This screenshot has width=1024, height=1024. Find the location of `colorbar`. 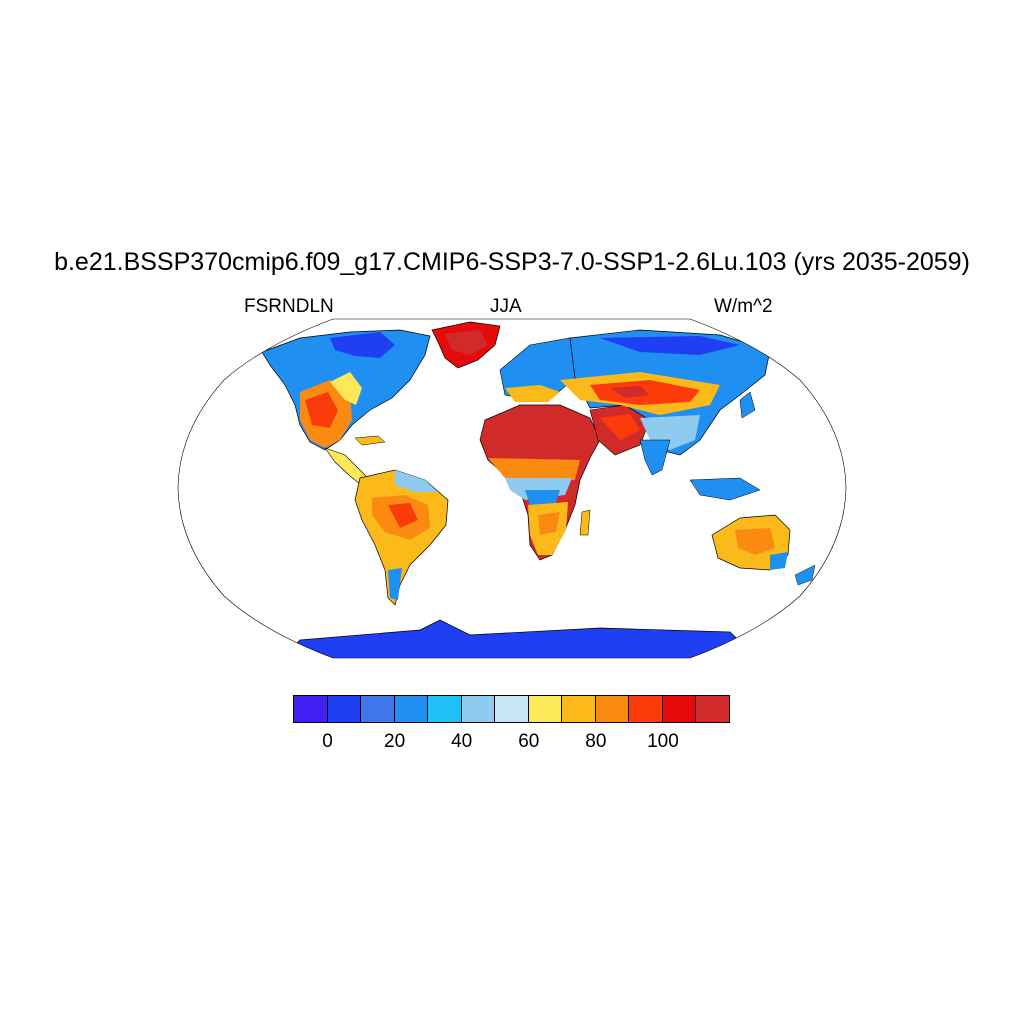

colorbar is located at coordinates (511, 709).